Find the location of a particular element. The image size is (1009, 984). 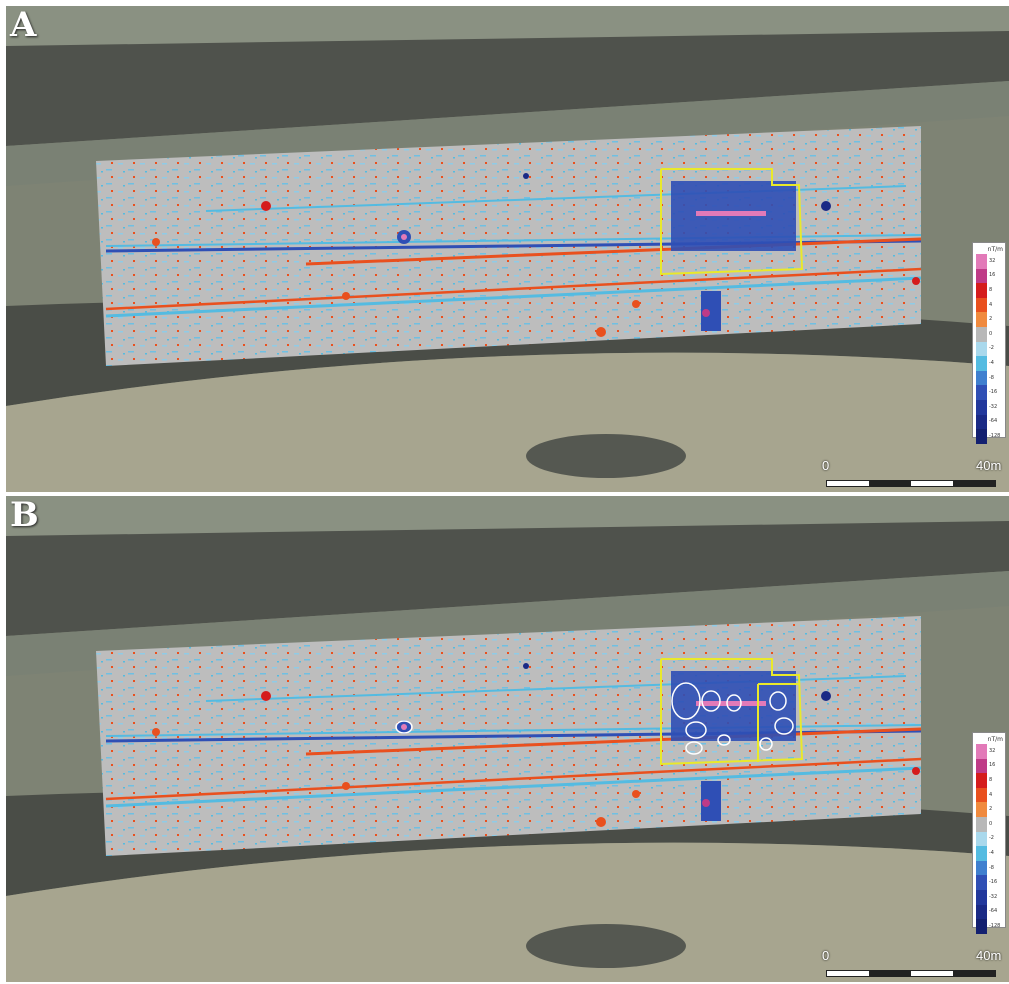

feature-outlines is located at coordinates (594, 718).